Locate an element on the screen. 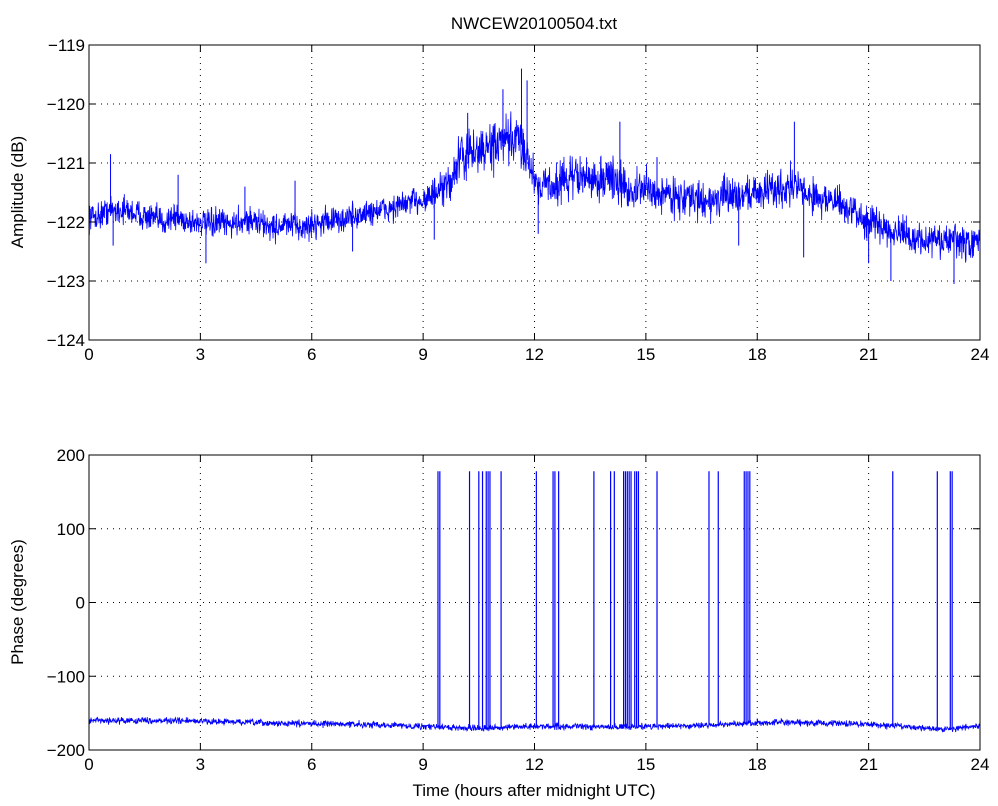 The image size is (998, 806). x-axis-label: Time (hours after midnight UTC) is located at coordinates (533, 790).